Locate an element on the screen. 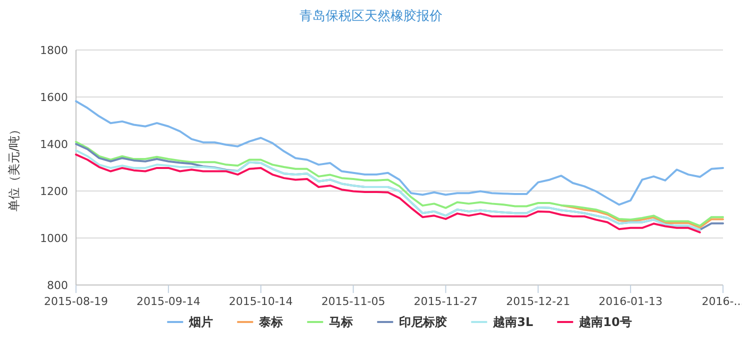 The width and height of the screenshot is (742, 339). legend-label: 烟片 is located at coordinates (201, 322).